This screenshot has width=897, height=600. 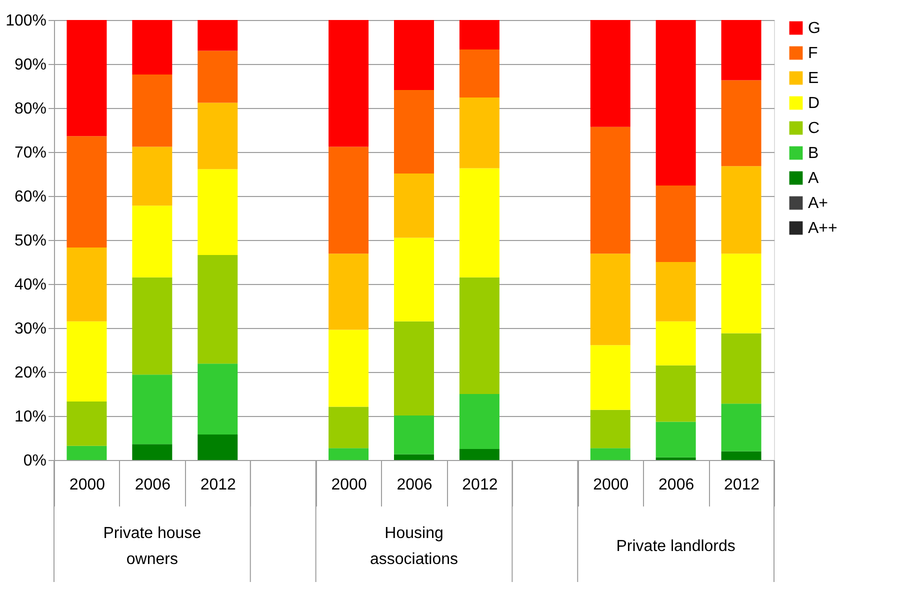 What do you see at coordinates (676, 546) in the screenshot?
I see `text: Private landlords` at bounding box center [676, 546].